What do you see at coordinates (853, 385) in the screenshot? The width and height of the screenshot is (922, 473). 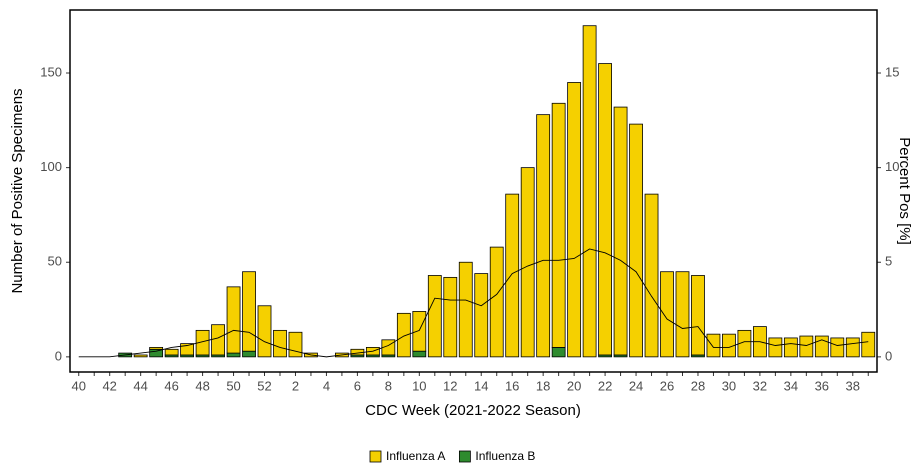 I see `x-tick-label: 38` at bounding box center [853, 385].